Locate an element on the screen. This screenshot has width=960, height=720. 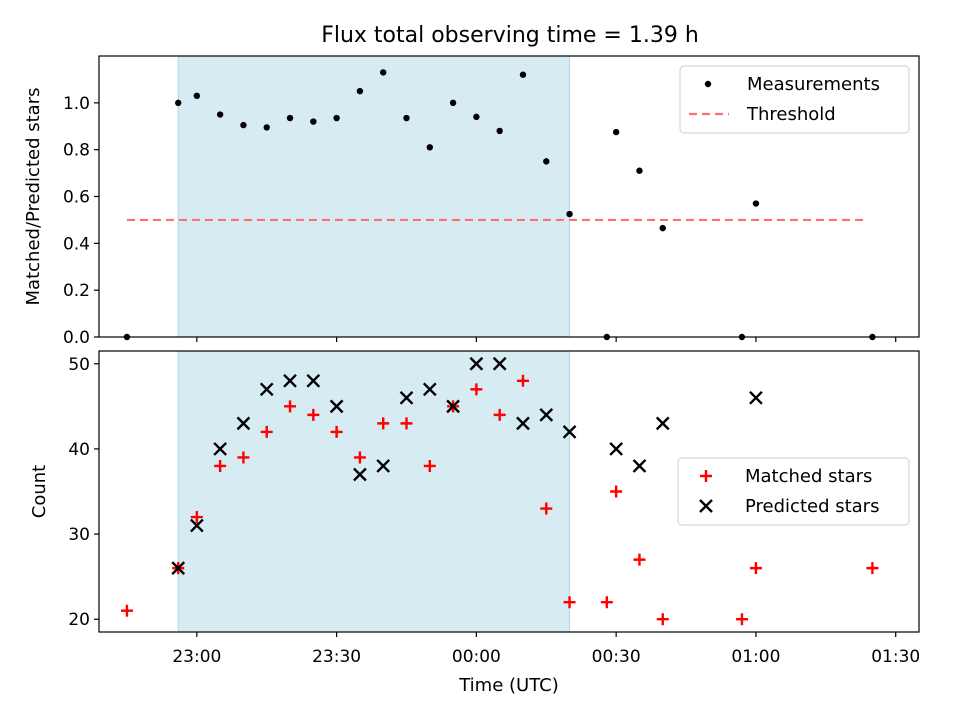
legend-label: Threshold is located at coordinates (791, 114).